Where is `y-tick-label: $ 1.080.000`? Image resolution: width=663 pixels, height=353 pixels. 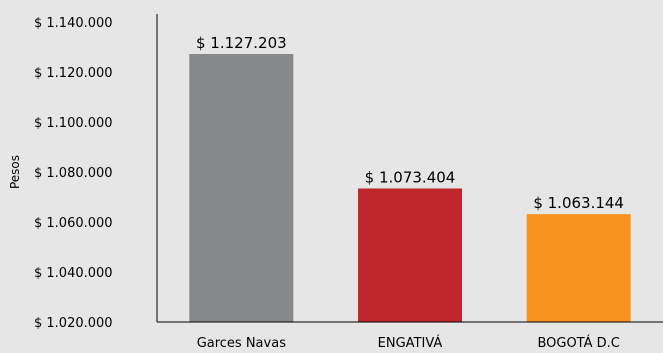 y-tick-label: $ 1.080.000 is located at coordinates (73, 173).